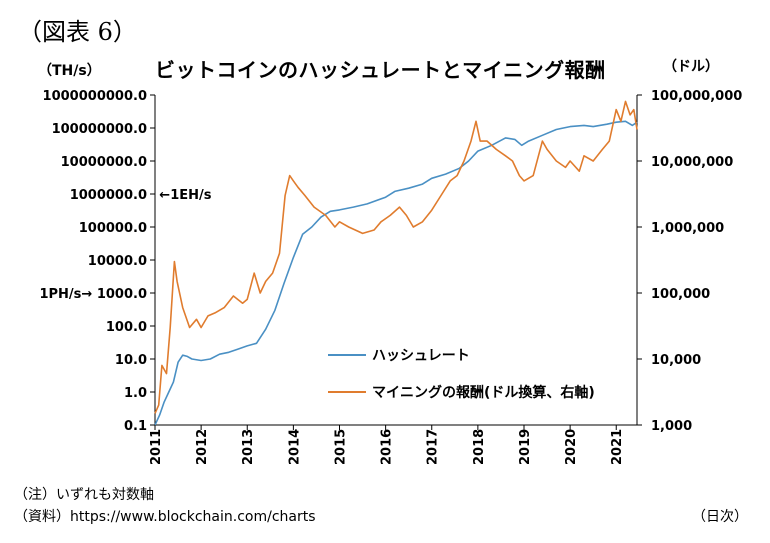 This screenshot has width=770, height=543. What do you see at coordinates (69, 71) in the screenshot?
I see `left-axis-unit: （TH/s）` at bounding box center [69, 71].